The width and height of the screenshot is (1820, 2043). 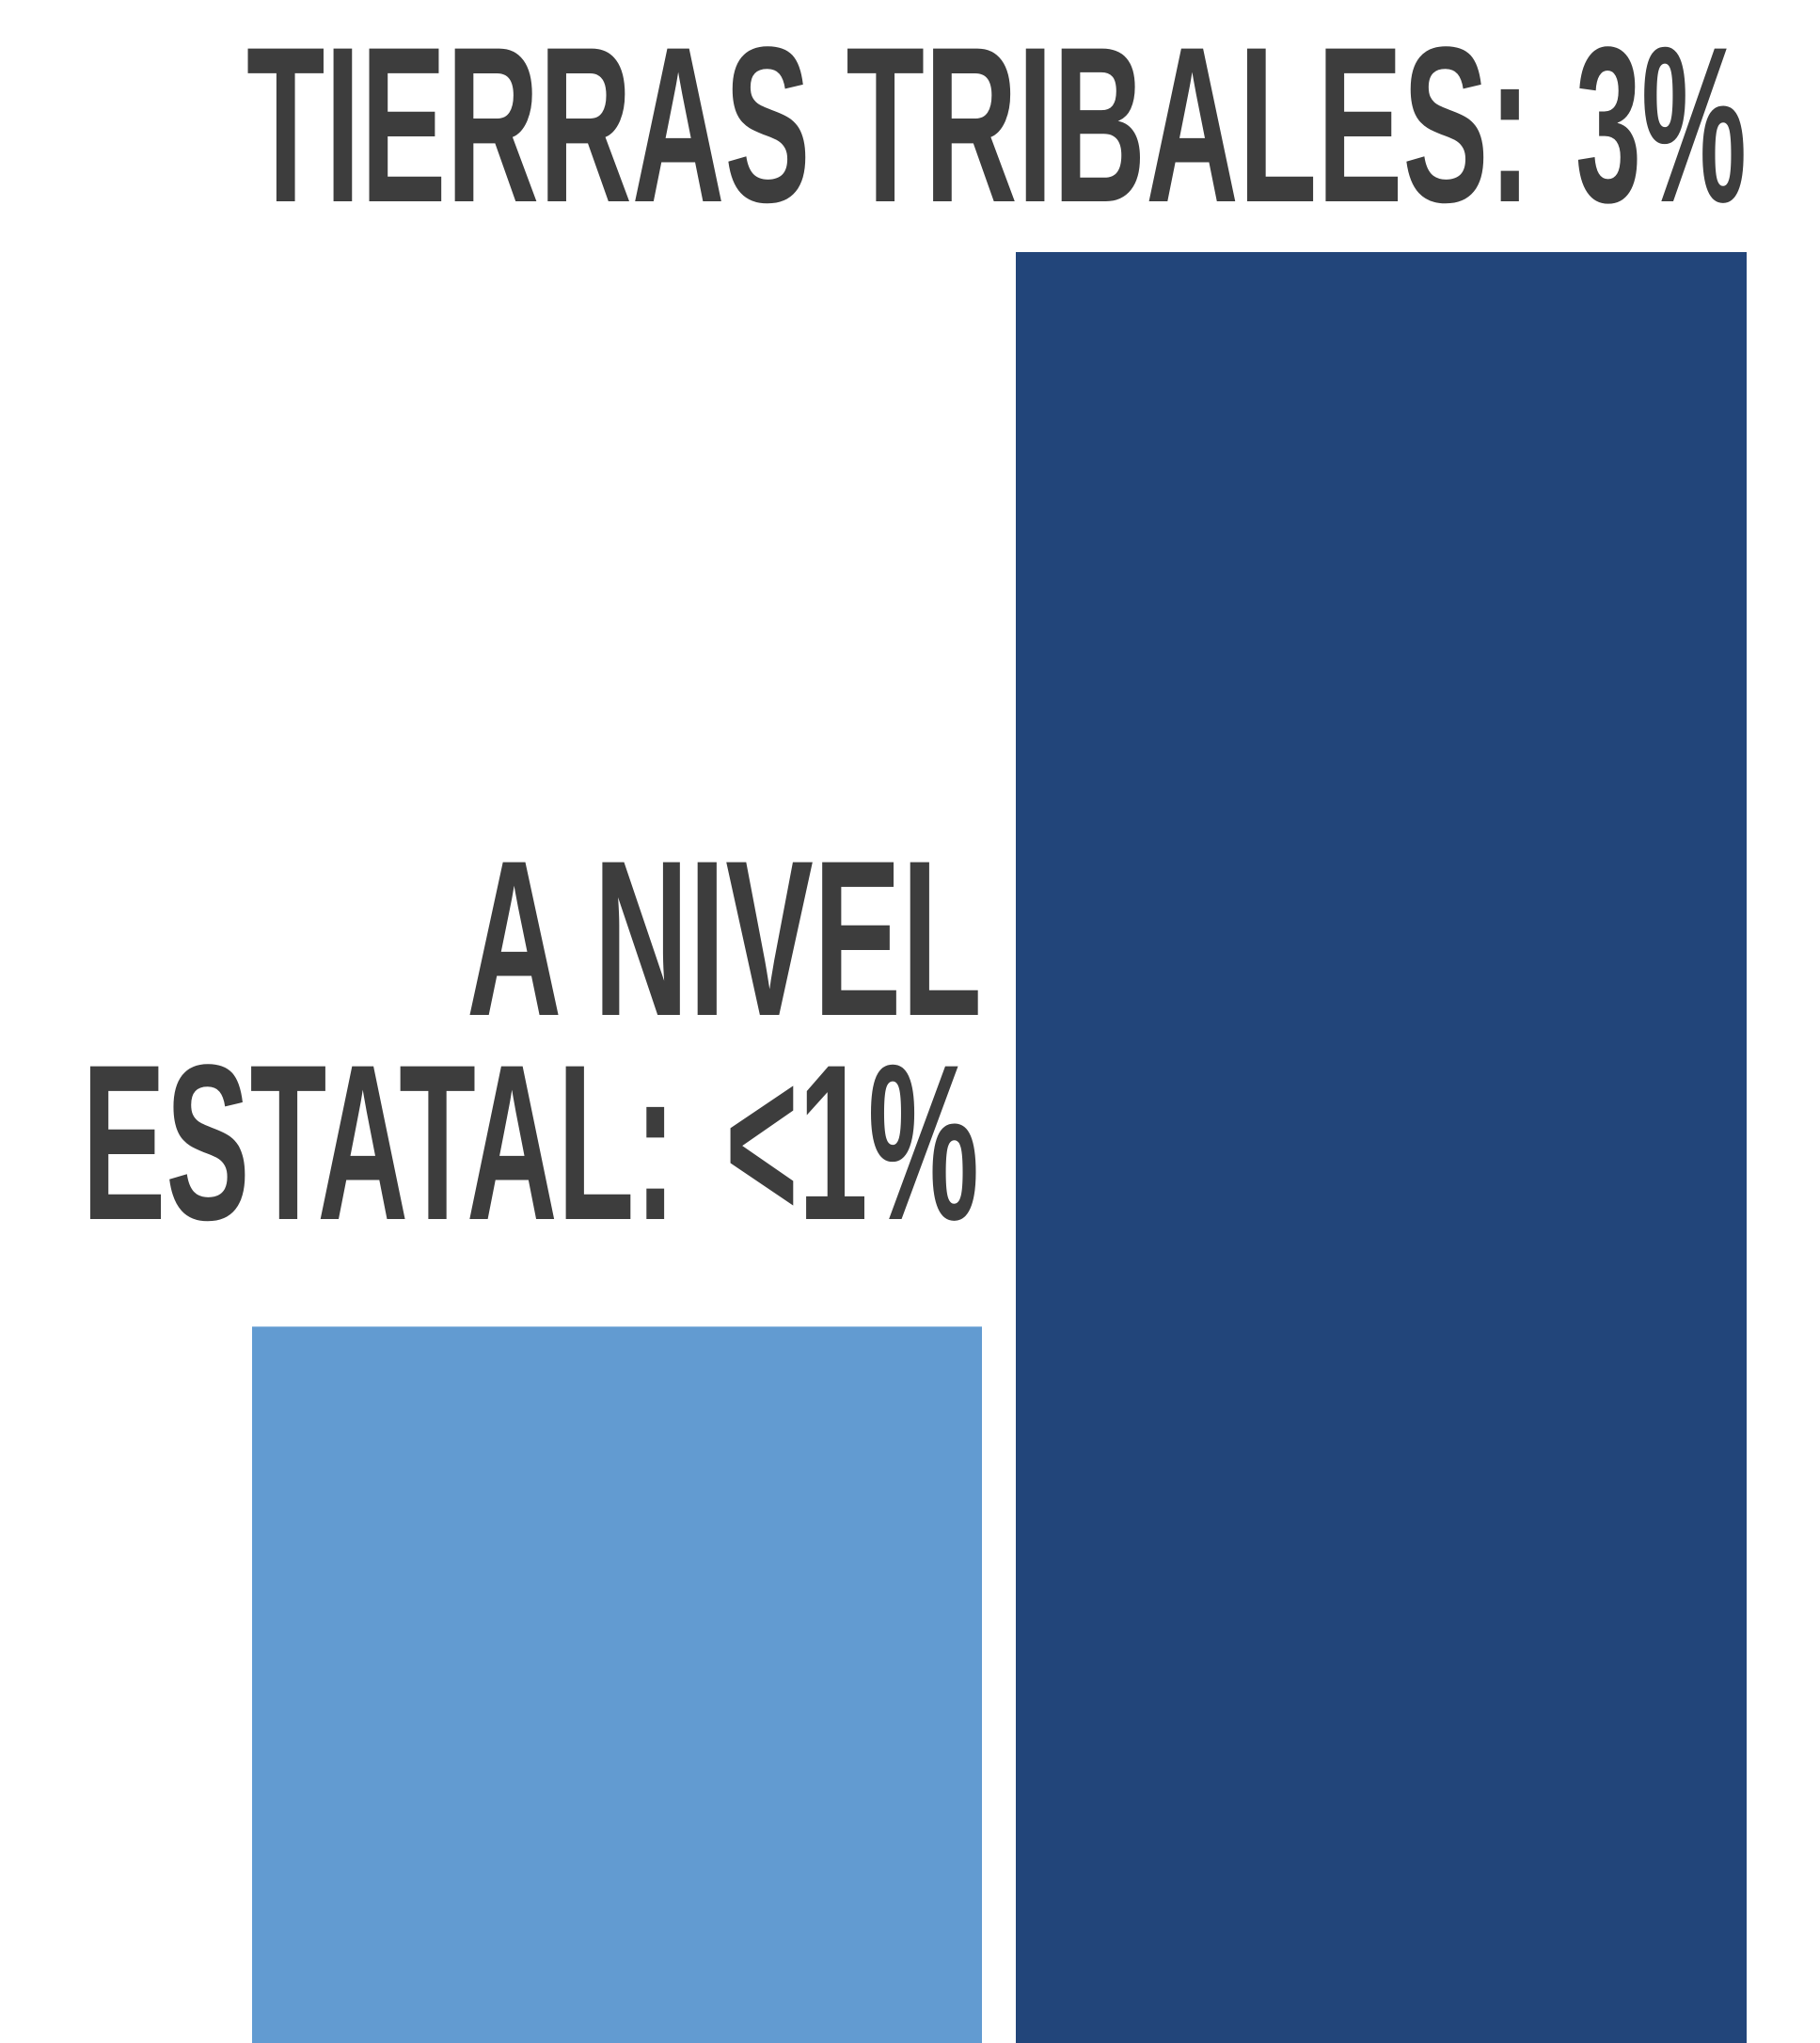 I want to click on value-label: 3%, so click(x=1661, y=125).